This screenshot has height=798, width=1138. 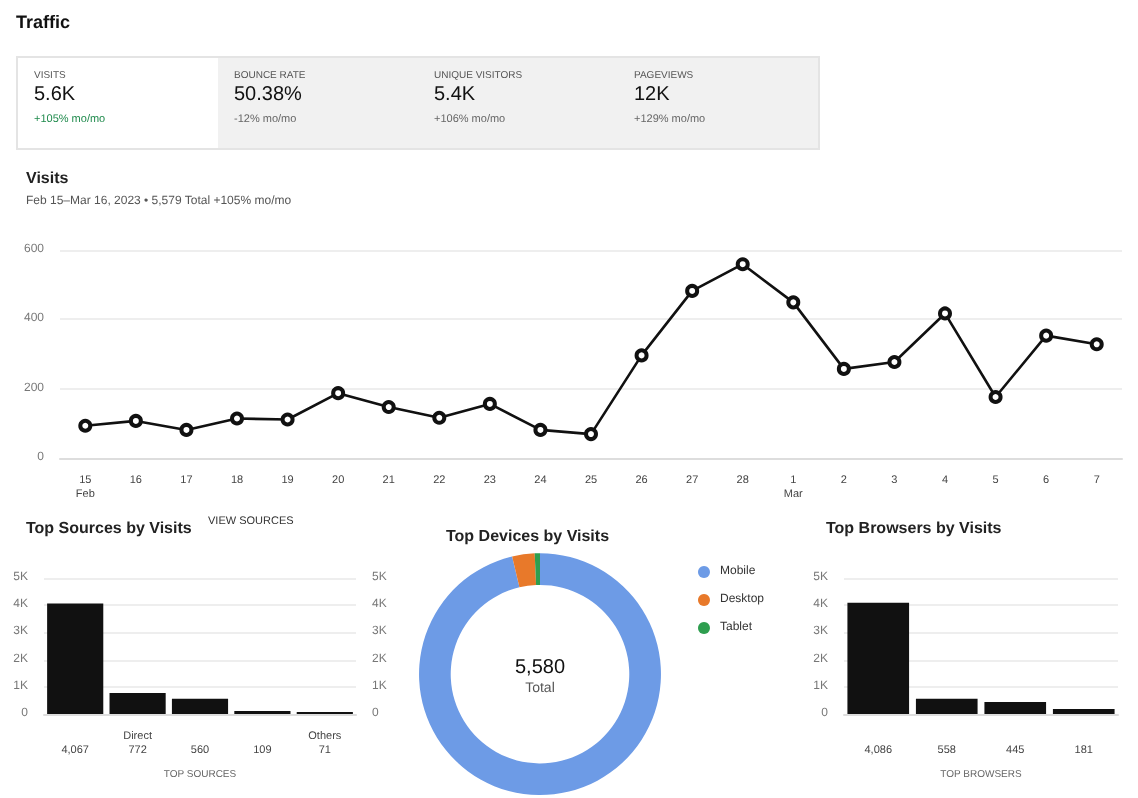 What do you see at coordinates (43, 22) in the screenshot?
I see `text: Traffic` at bounding box center [43, 22].